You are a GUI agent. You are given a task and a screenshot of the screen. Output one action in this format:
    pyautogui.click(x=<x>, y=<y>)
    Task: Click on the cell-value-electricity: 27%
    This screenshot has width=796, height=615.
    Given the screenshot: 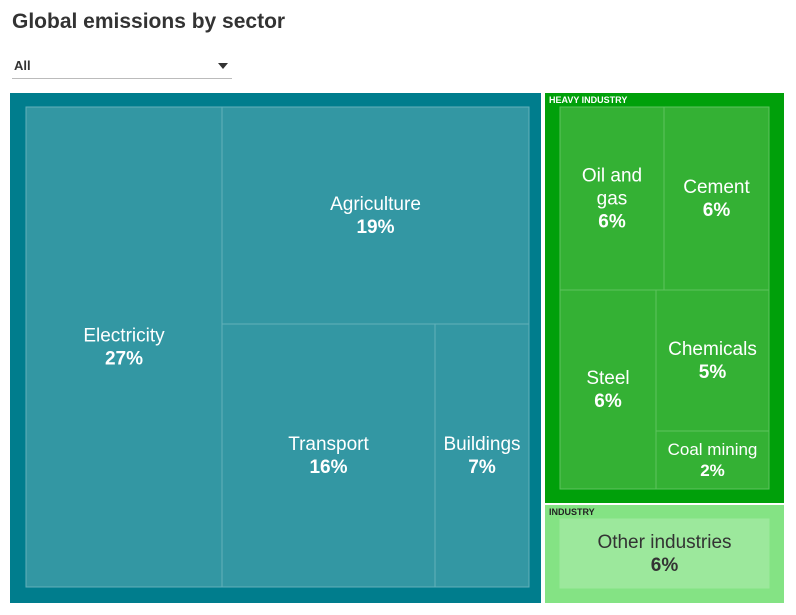 What is the action you would take?
    pyautogui.click(x=124, y=358)
    